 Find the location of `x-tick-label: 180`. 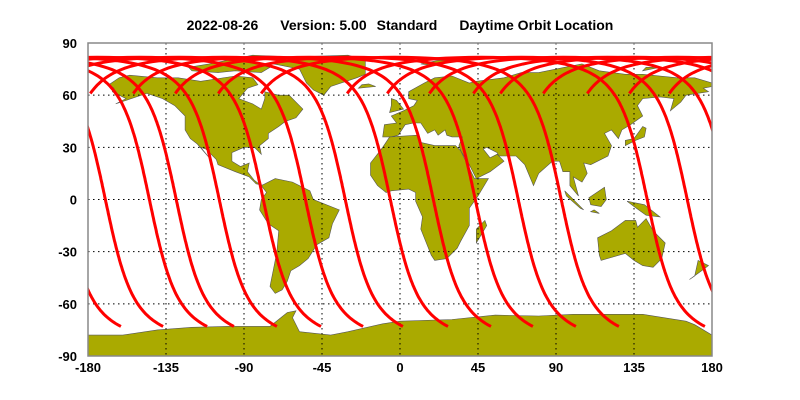

x-tick-label: 180 is located at coordinates (712, 367).